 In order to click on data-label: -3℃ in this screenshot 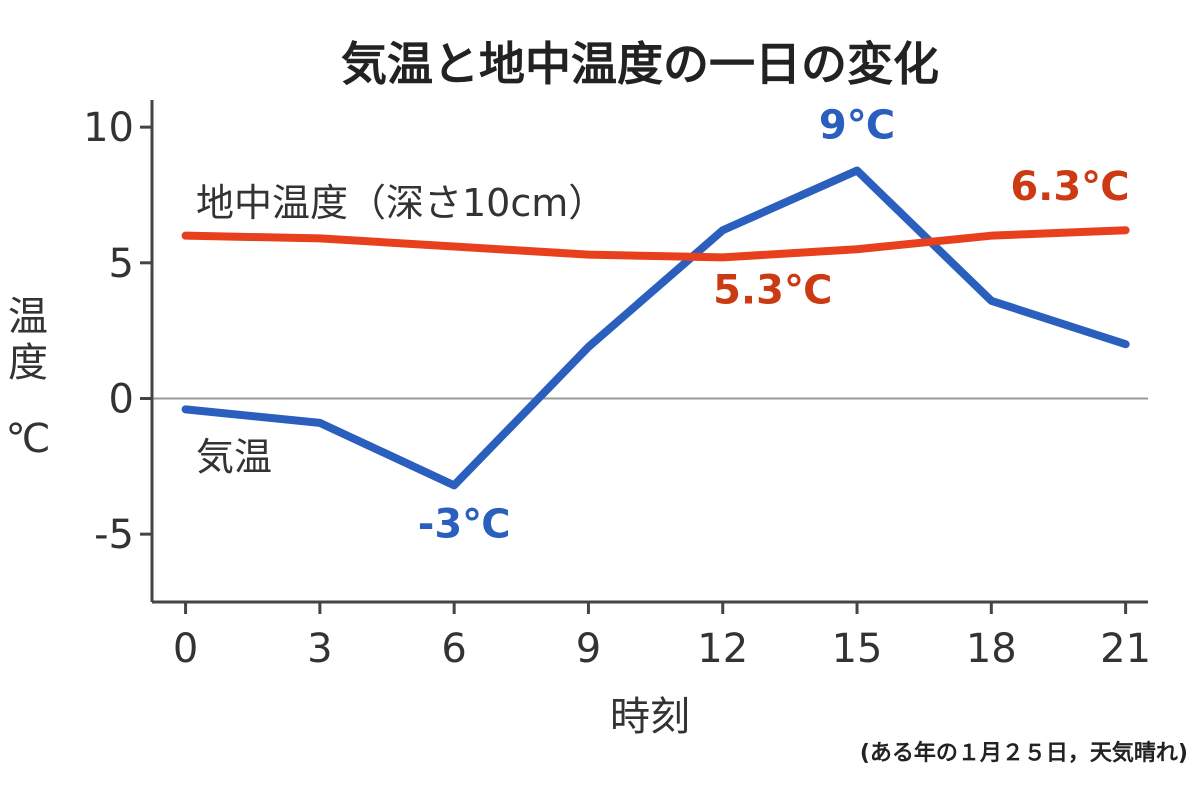, I will do `click(464, 524)`.